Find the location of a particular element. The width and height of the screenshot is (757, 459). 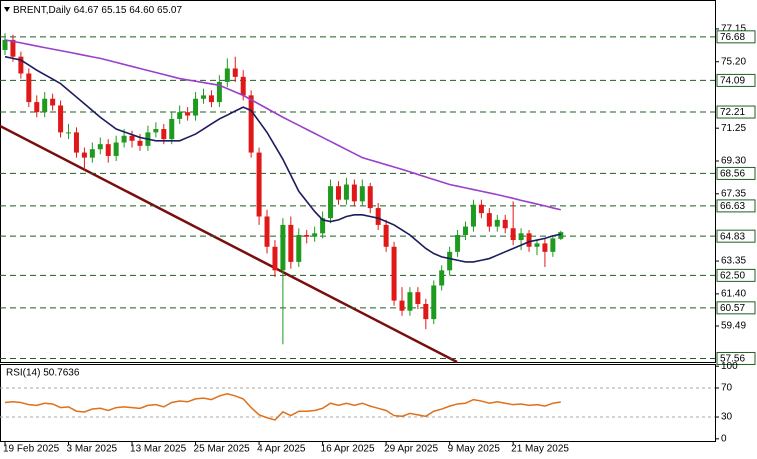

x-tick-label: 29 Apr 2025 is located at coordinates (411, 449).